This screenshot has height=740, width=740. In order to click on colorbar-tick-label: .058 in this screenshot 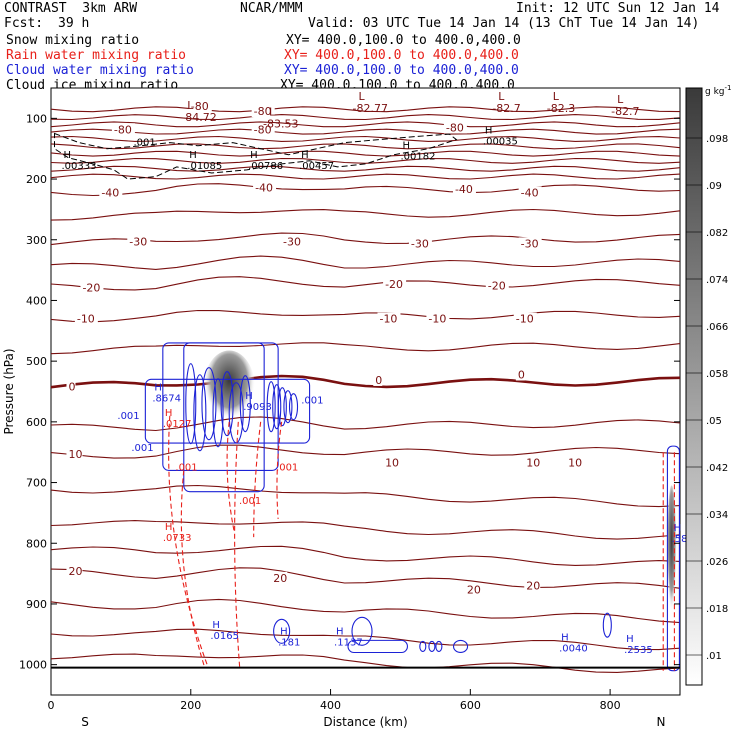, I will do `click(717, 374)`.